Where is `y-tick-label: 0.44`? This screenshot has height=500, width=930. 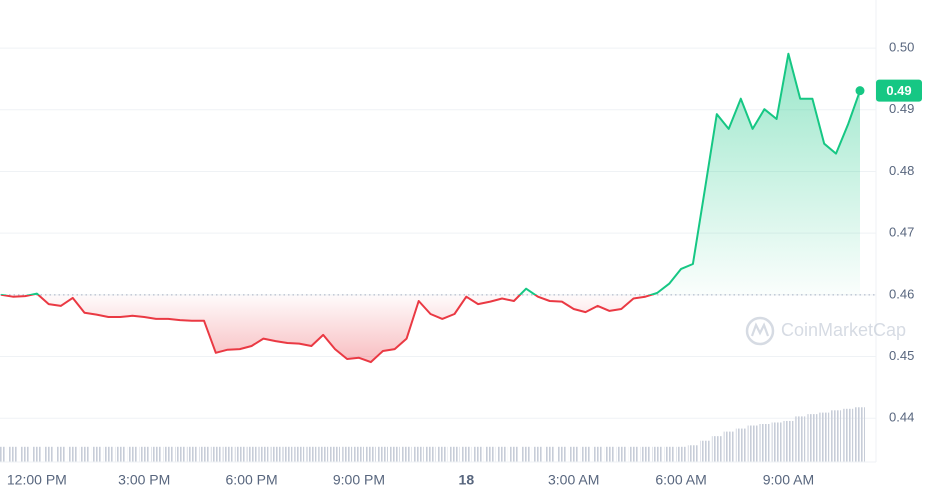 y-tick-label: 0.44 is located at coordinates (901, 417).